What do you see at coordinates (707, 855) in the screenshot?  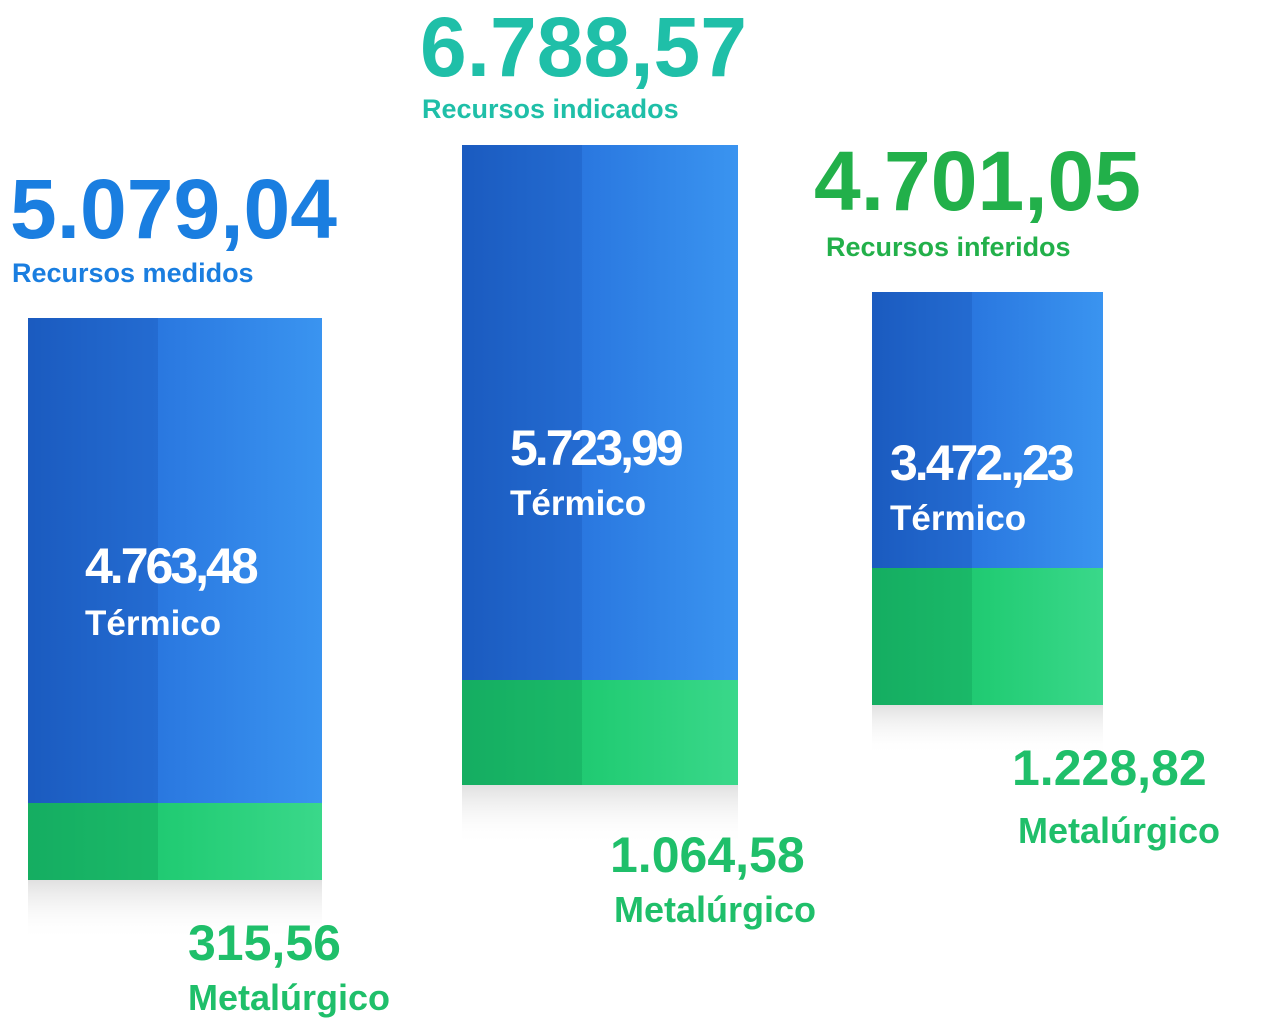 I see `metallurgical-value: 1.064,58` at bounding box center [707, 855].